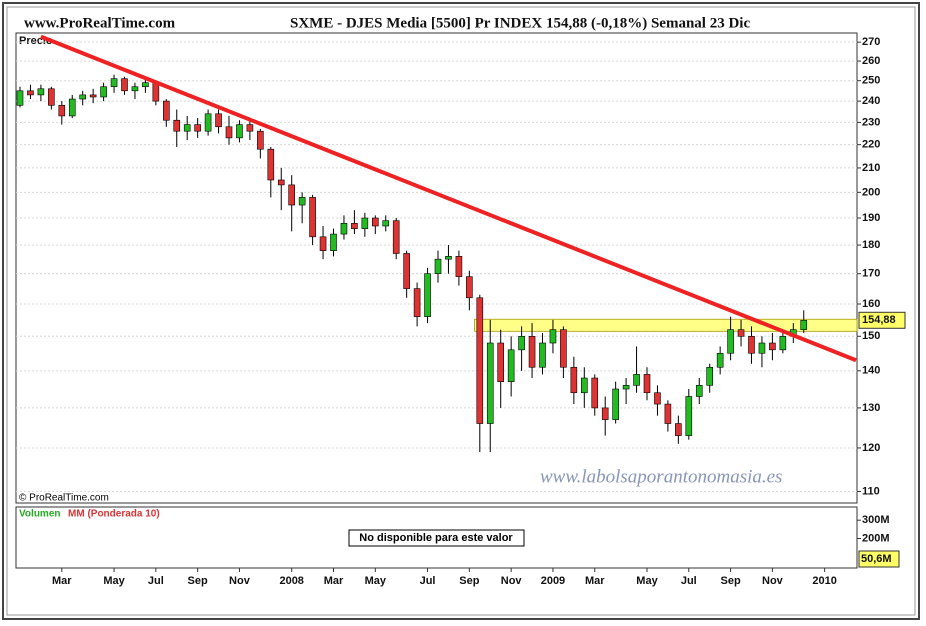 This screenshot has height=626, width=926. I want to click on volume-y-tick-label: 300M, so click(876, 520).